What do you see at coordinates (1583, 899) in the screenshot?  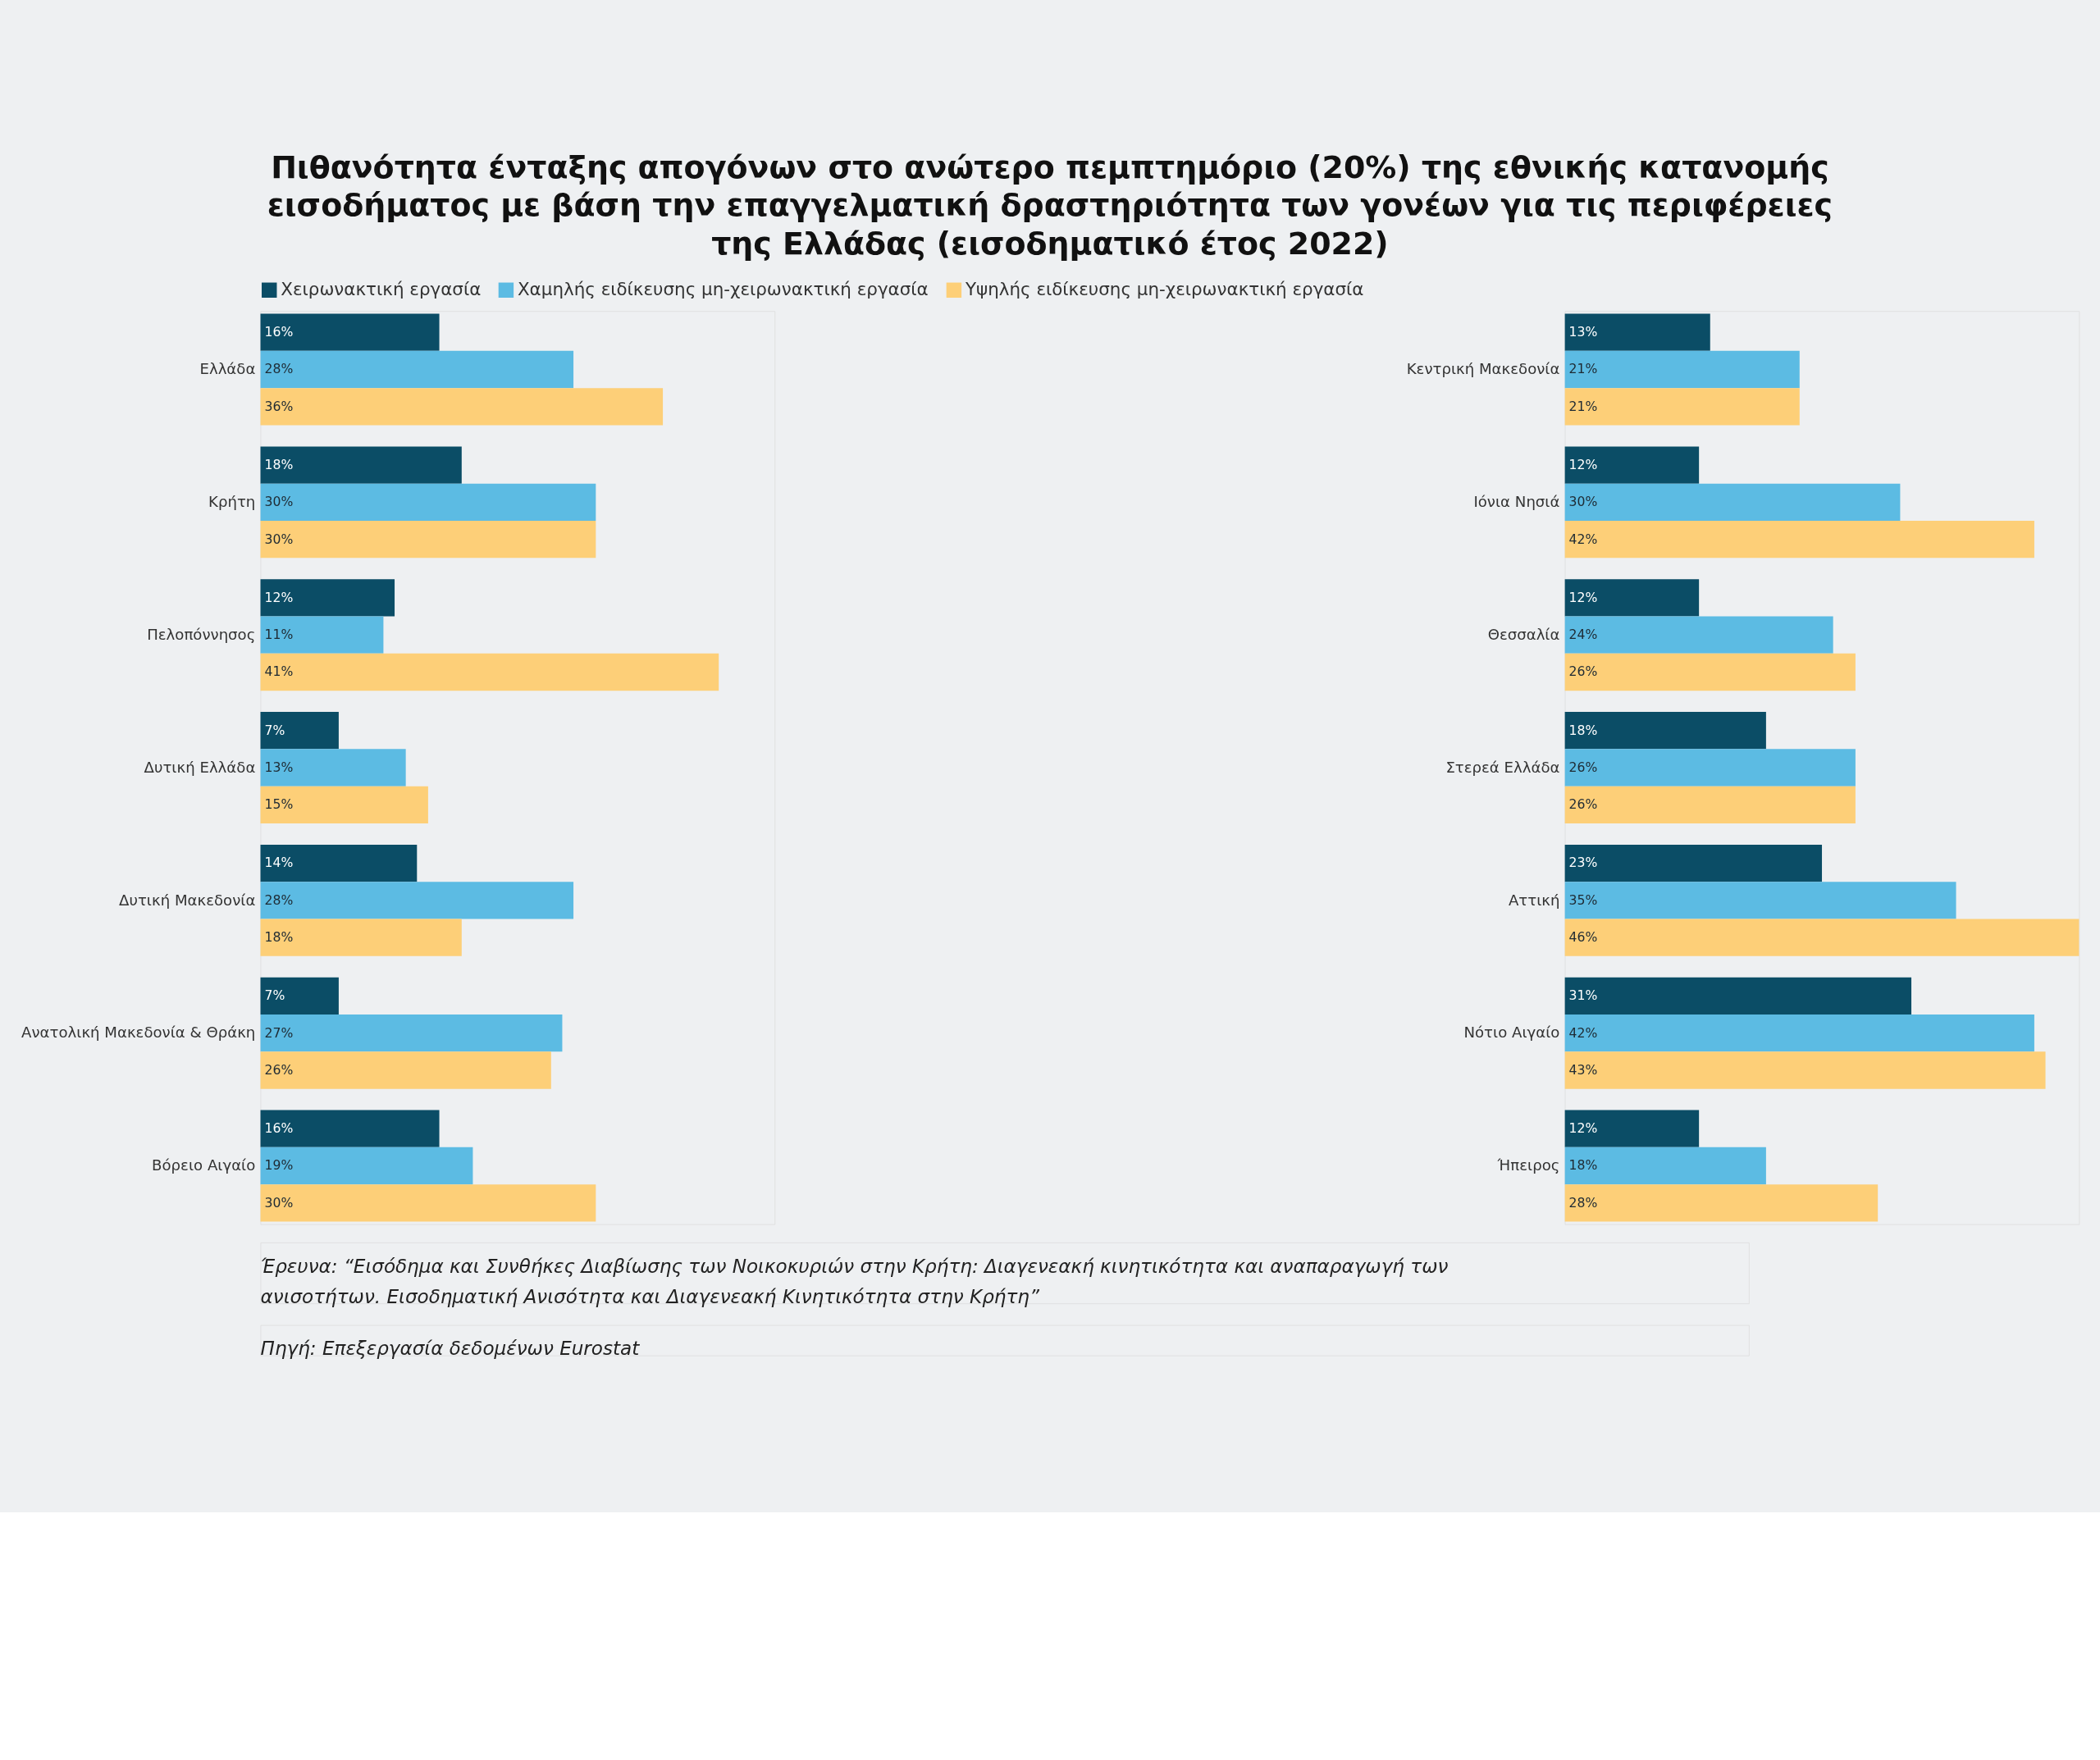 I see `data-label: 35%` at bounding box center [1583, 899].